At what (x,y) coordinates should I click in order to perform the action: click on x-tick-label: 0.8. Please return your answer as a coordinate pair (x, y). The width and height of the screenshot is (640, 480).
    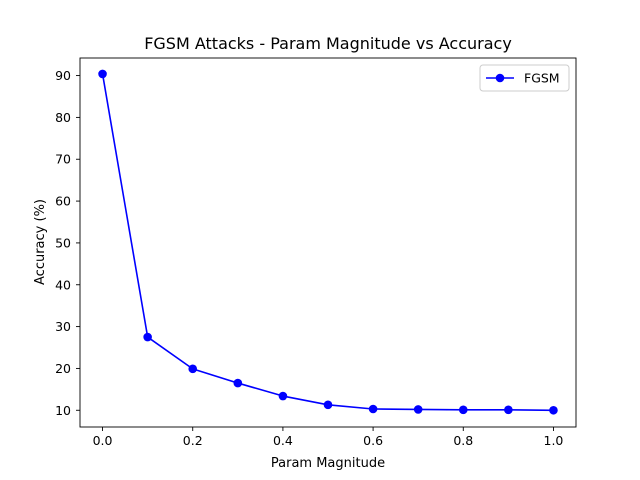
    Looking at the image, I should click on (463, 440).